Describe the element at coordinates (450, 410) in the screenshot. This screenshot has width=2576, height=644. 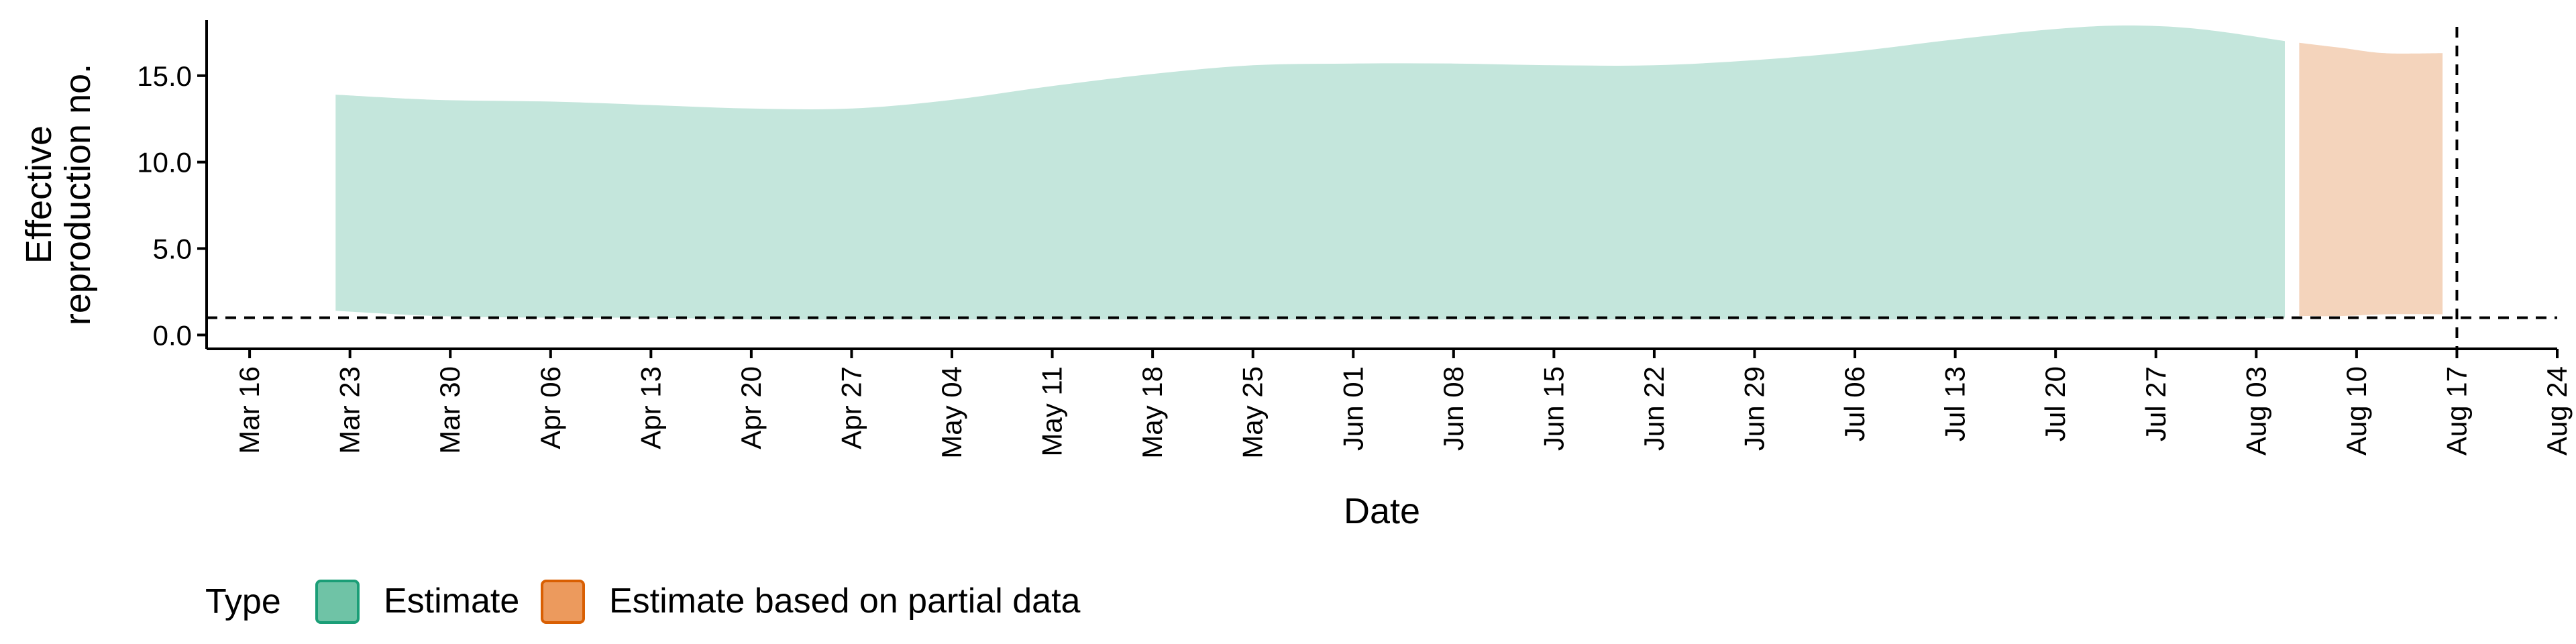
I see `x-tick-label-2: Mar 30` at that location.